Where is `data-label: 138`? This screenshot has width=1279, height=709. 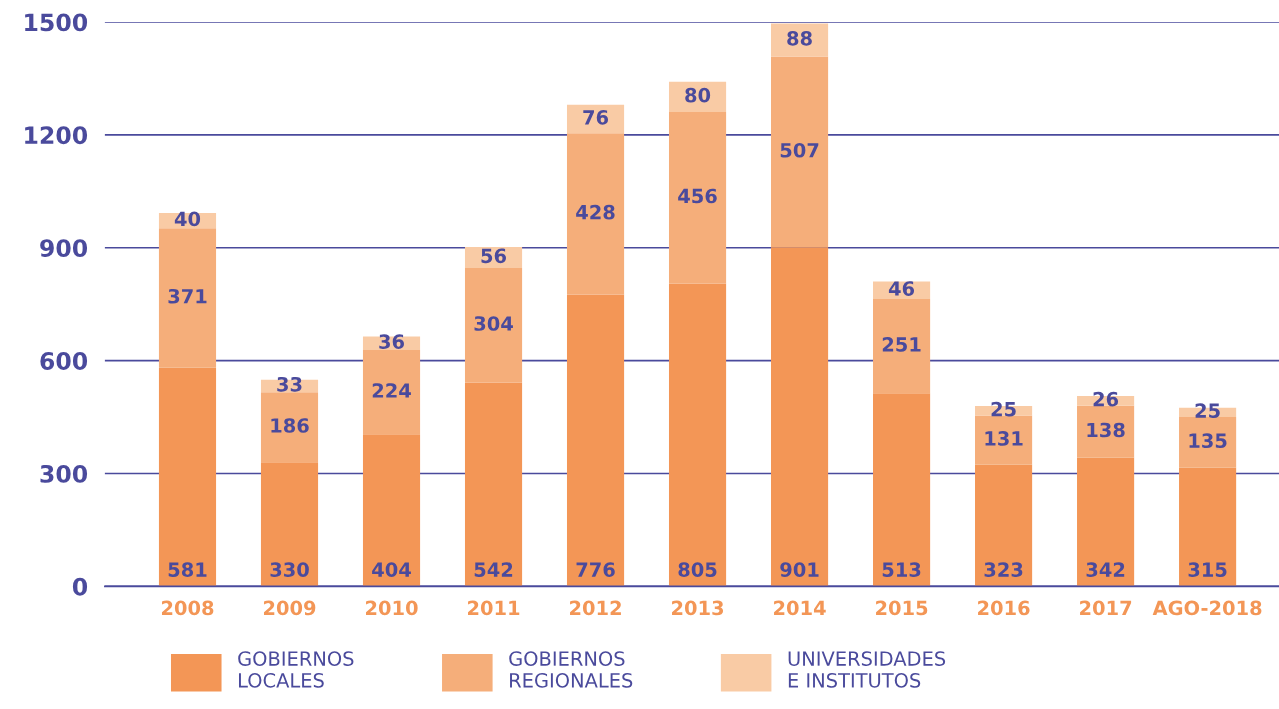 data-label: 138 is located at coordinates (1106, 430).